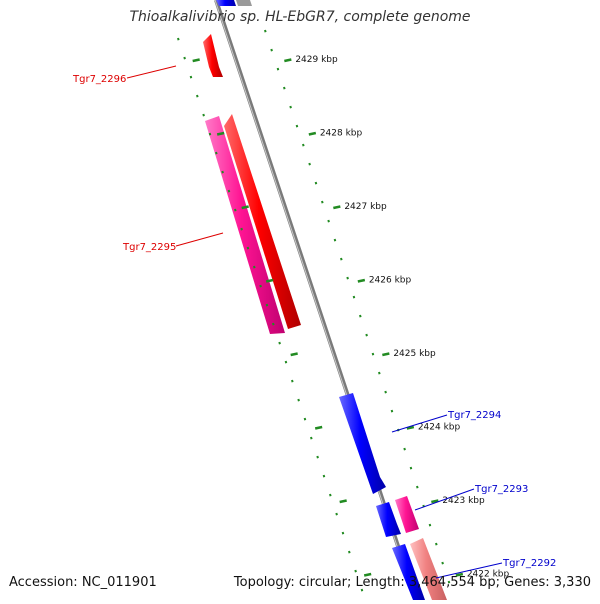 The image size is (600, 604). I want to click on ruler-tick-label: 2429 kbp, so click(316, 60).